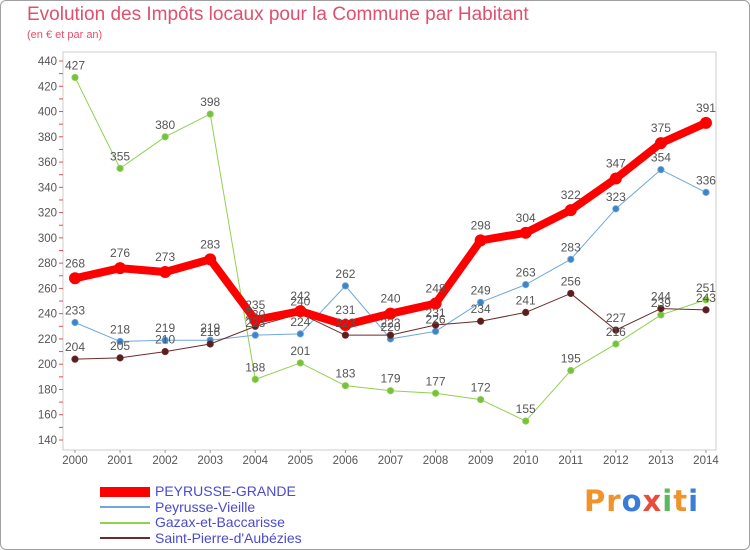  What do you see at coordinates (595, 501) in the screenshot?
I see `logo-letter: P` at bounding box center [595, 501].